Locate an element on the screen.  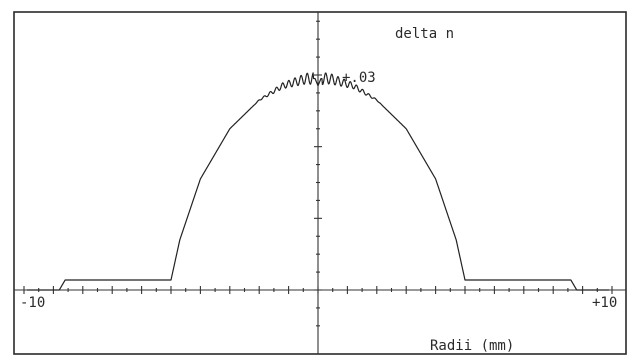
y-annotation-label: +.03 is located at coordinates (359, 78).